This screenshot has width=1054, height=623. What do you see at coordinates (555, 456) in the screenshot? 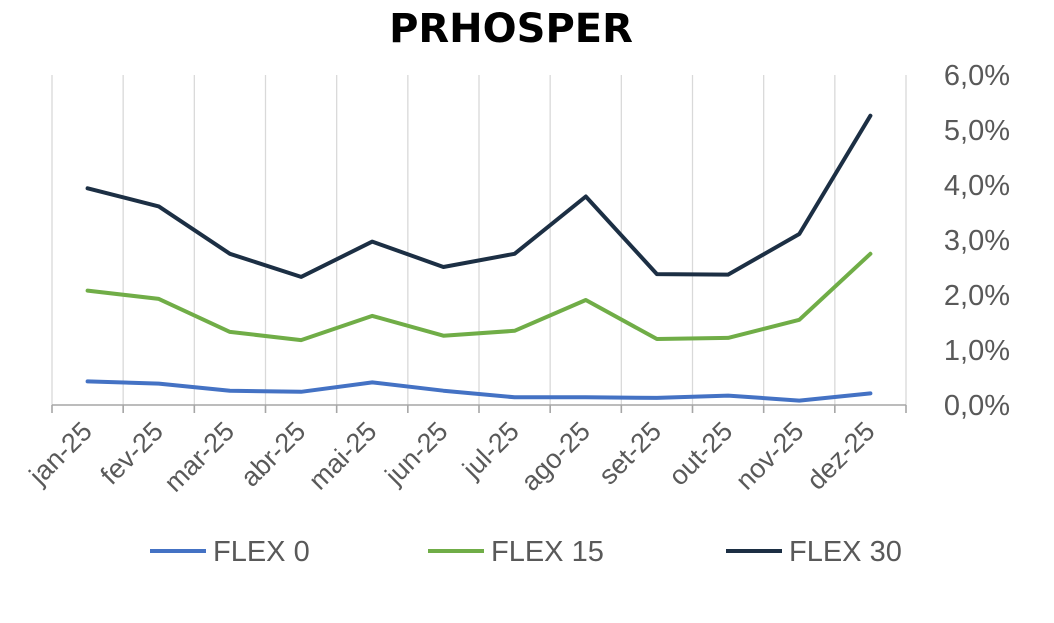
I see `x-tick-label: ago-25` at bounding box center [555, 456].